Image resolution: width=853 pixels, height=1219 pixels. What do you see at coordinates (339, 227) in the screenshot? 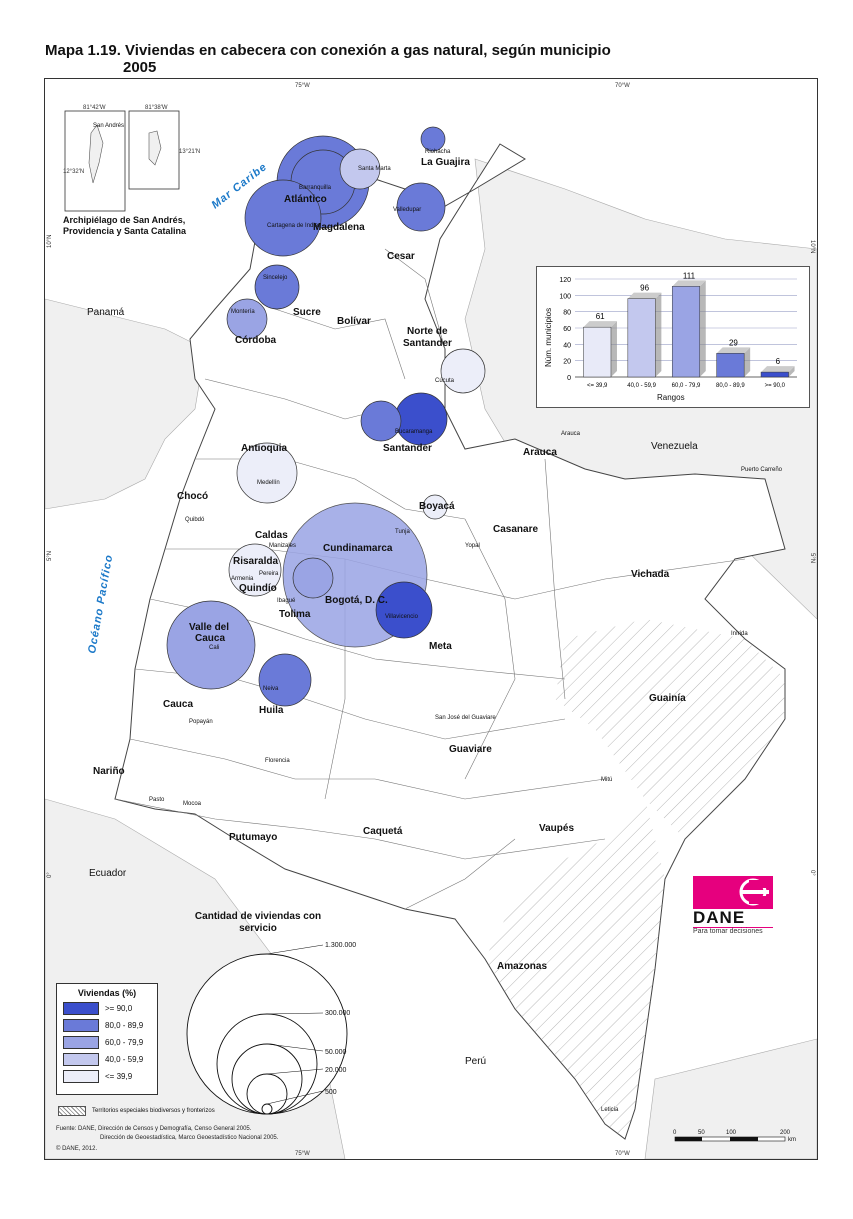
I see `dept-label-magdalena: Magdalena` at bounding box center [339, 227].